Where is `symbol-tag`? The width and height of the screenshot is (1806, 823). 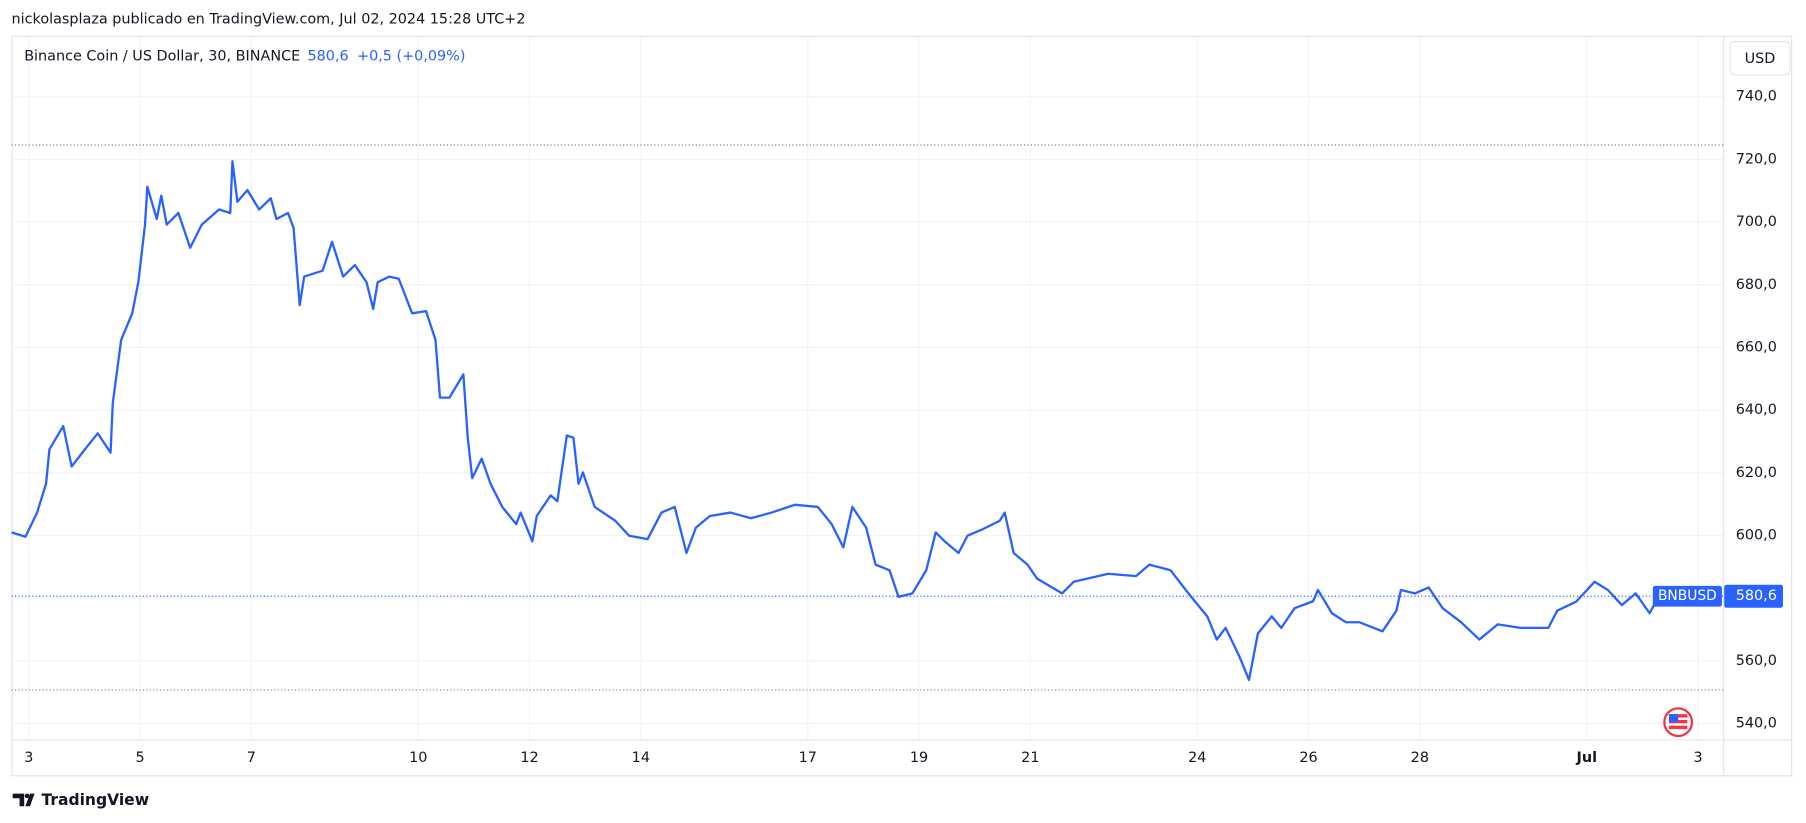 symbol-tag is located at coordinates (1687, 596).